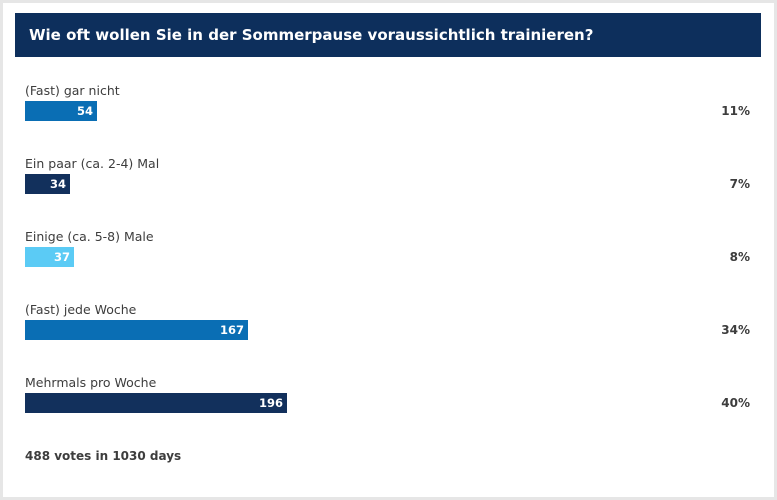 The width and height of the screenshot is (777, 500). I want to click on vote-count: 167, so click(231, 330).